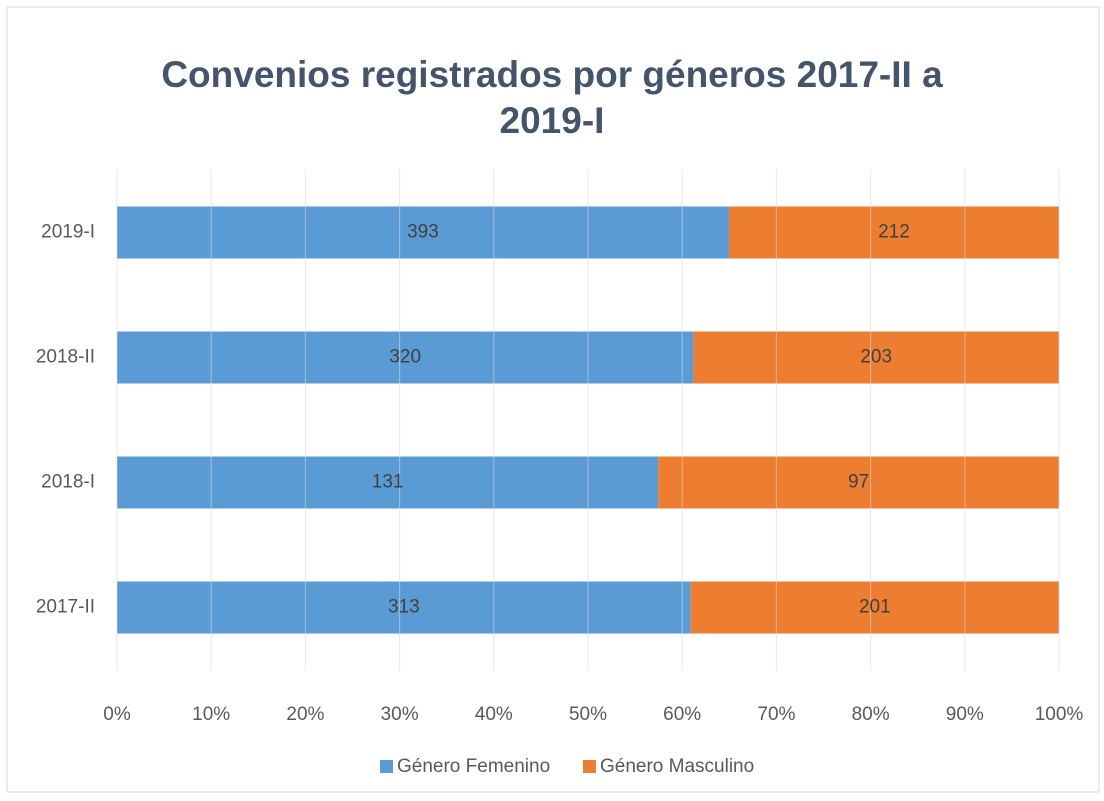 This screenshot has width=1104, height=801. What do you see at coordinates (400, 714) in the screenshot?
I see `x-tick-label: 30%` at bounding box center [400, 714].